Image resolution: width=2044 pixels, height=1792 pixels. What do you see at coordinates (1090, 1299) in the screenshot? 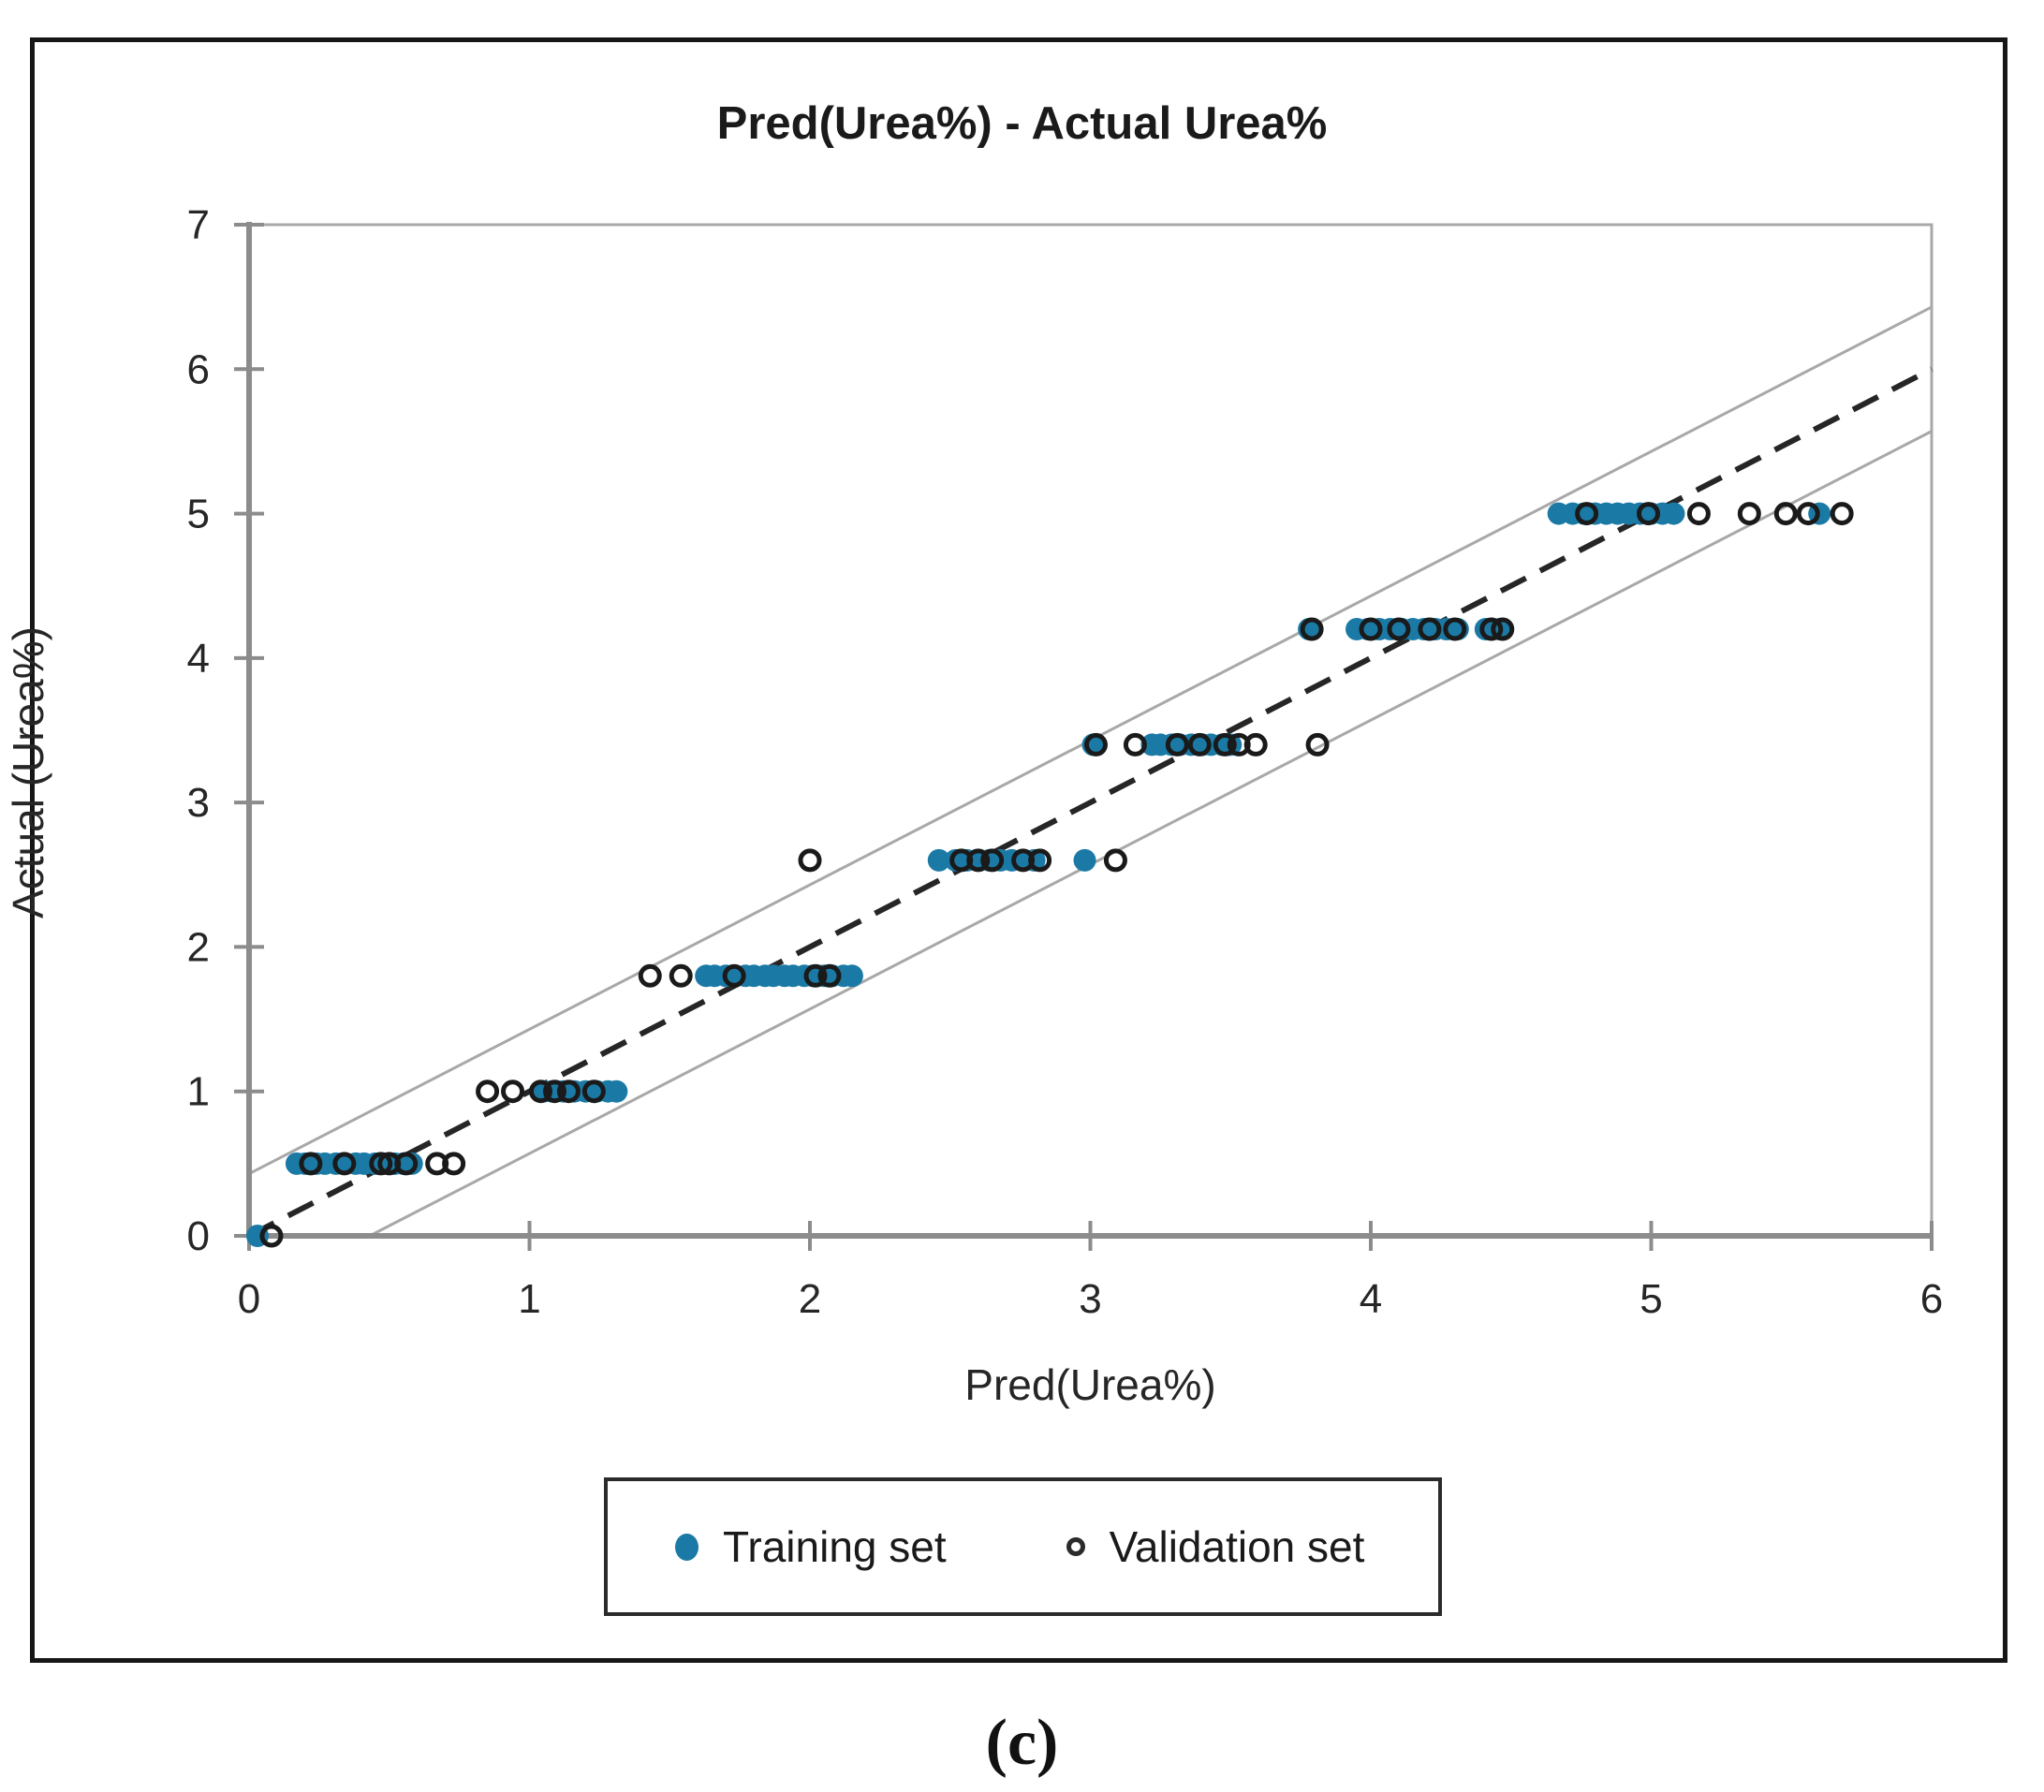
I see `x-tick-label: 3` at bounding box center [1090, 1299].